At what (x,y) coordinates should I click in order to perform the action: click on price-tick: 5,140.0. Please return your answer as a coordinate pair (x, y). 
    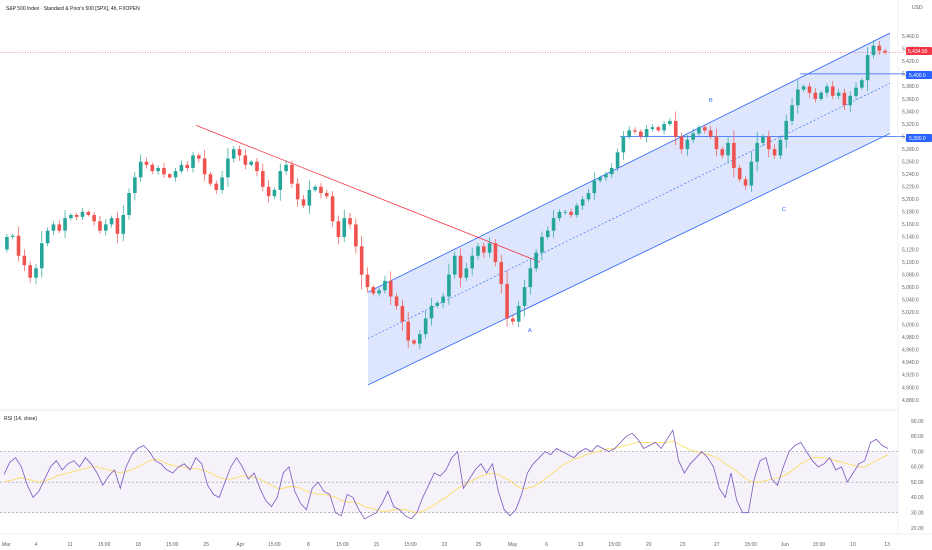
    Looking at the image, I should click on (910, 238).